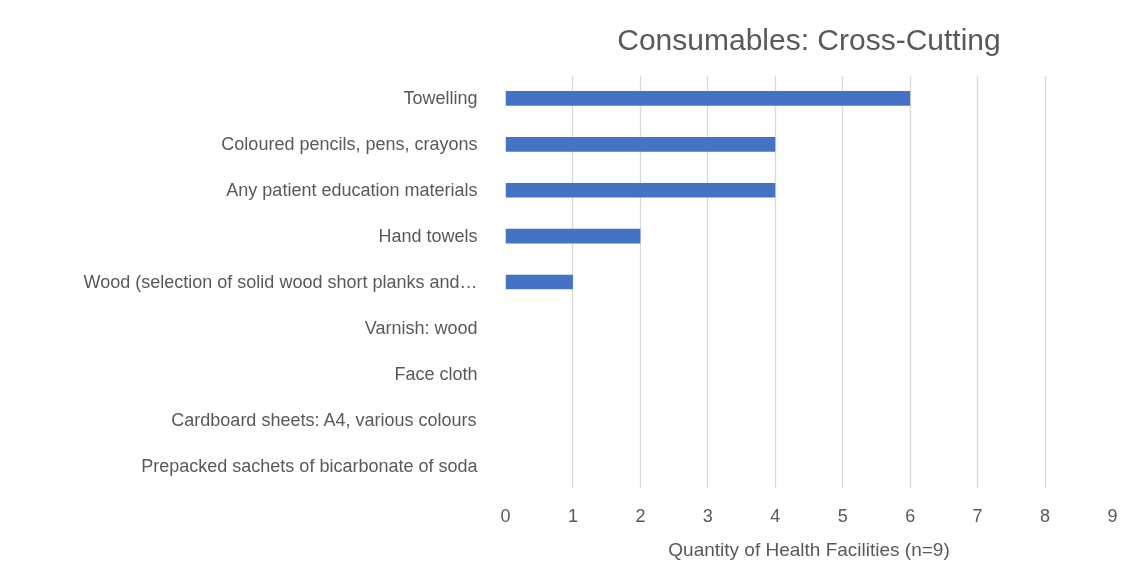  What do you see at coordinates (324, 419) in the screenshot?
I see `y-tick-label: Cardboard sheets: A4, various colours` at bounding box center [324, 419].